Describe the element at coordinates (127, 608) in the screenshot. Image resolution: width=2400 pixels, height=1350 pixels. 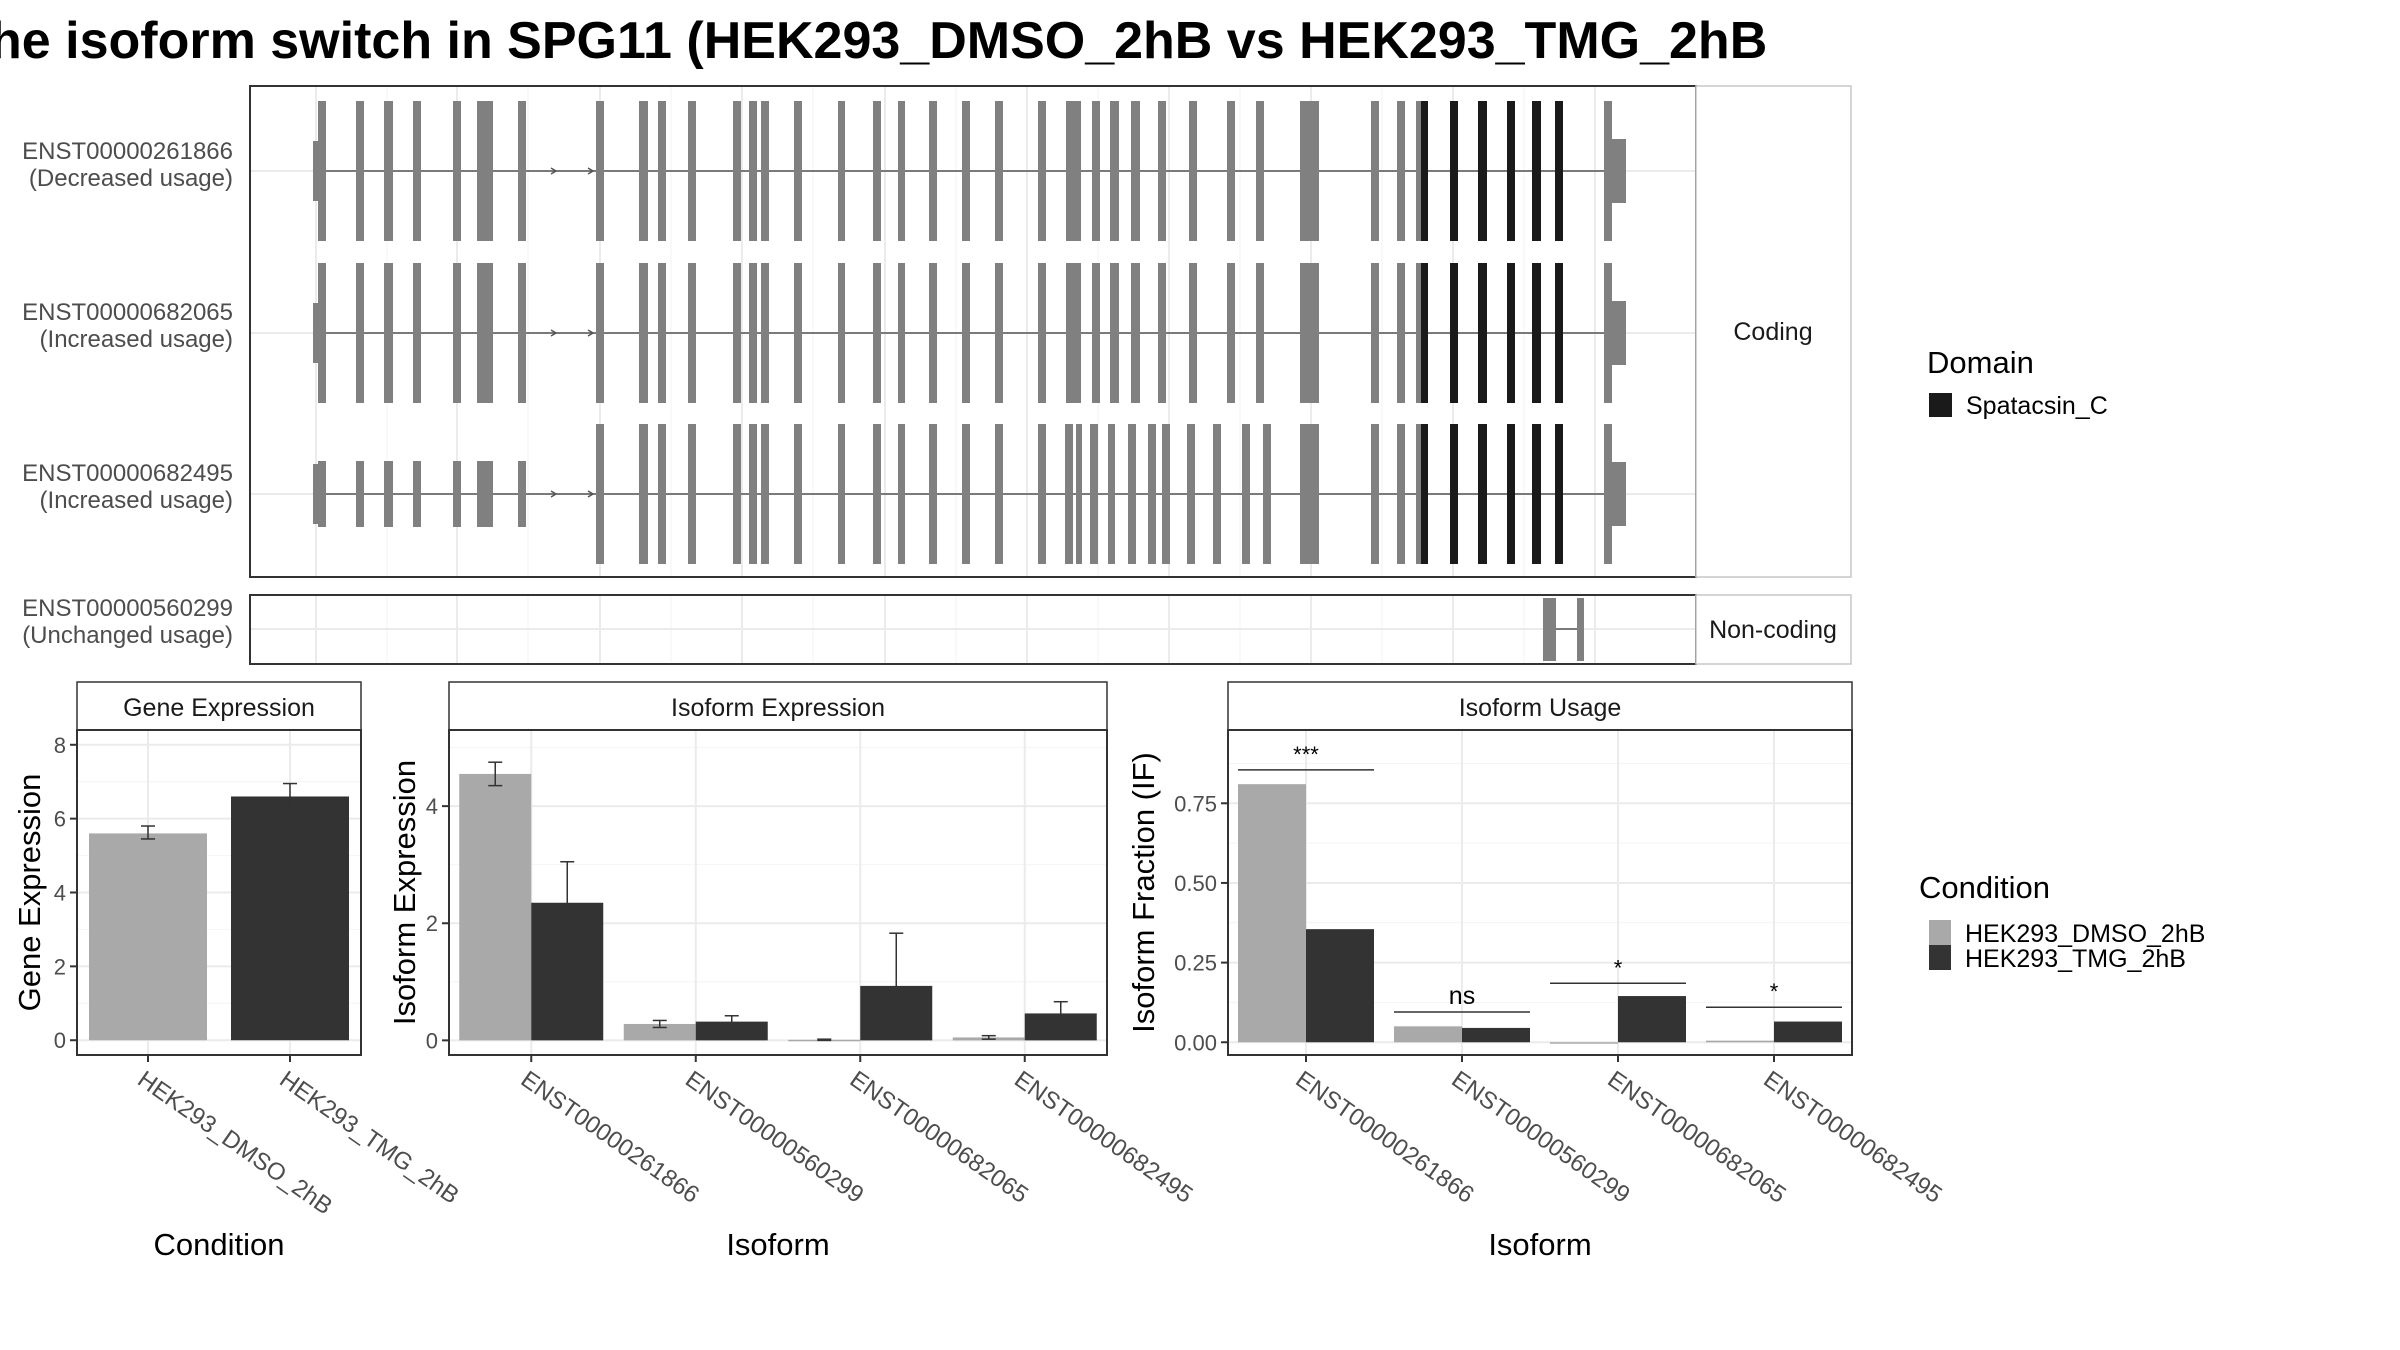
I see `transcript-id-label: ENST00000560299` at that location.